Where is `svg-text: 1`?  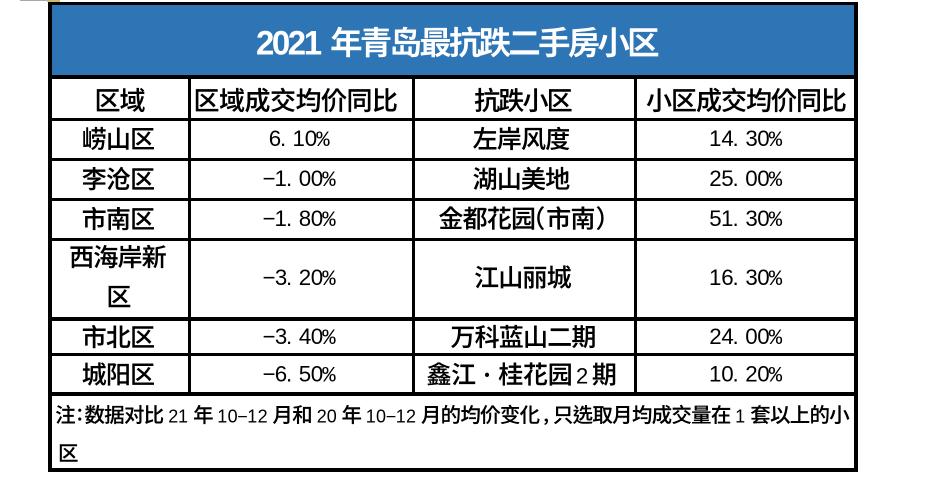 svg-text: 1 is located at coordinates (740, 416).